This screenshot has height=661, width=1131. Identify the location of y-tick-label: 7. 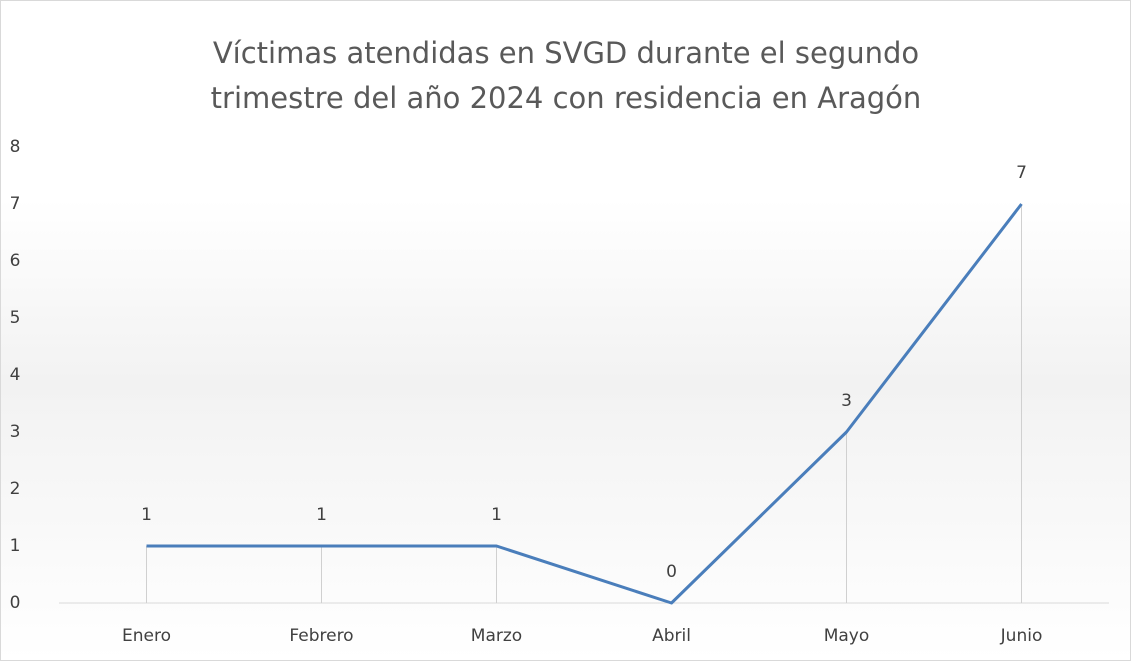
(15, 204).